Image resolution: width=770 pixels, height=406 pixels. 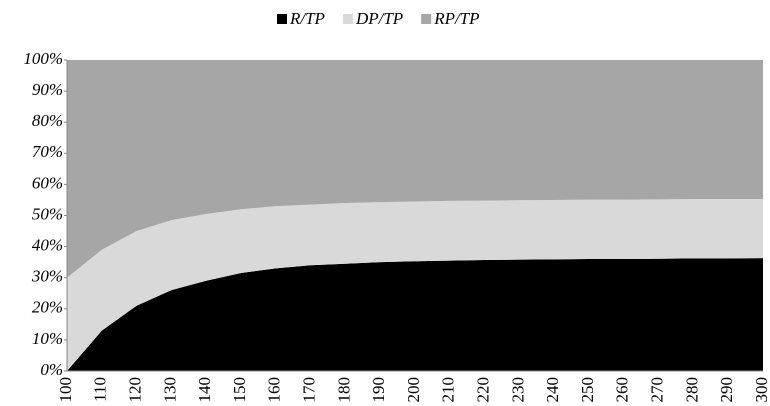 What do you see at coordinates (239, 390) in the screenshot?
I see `x-tick-label: 150` at bounding box center [239, 390].